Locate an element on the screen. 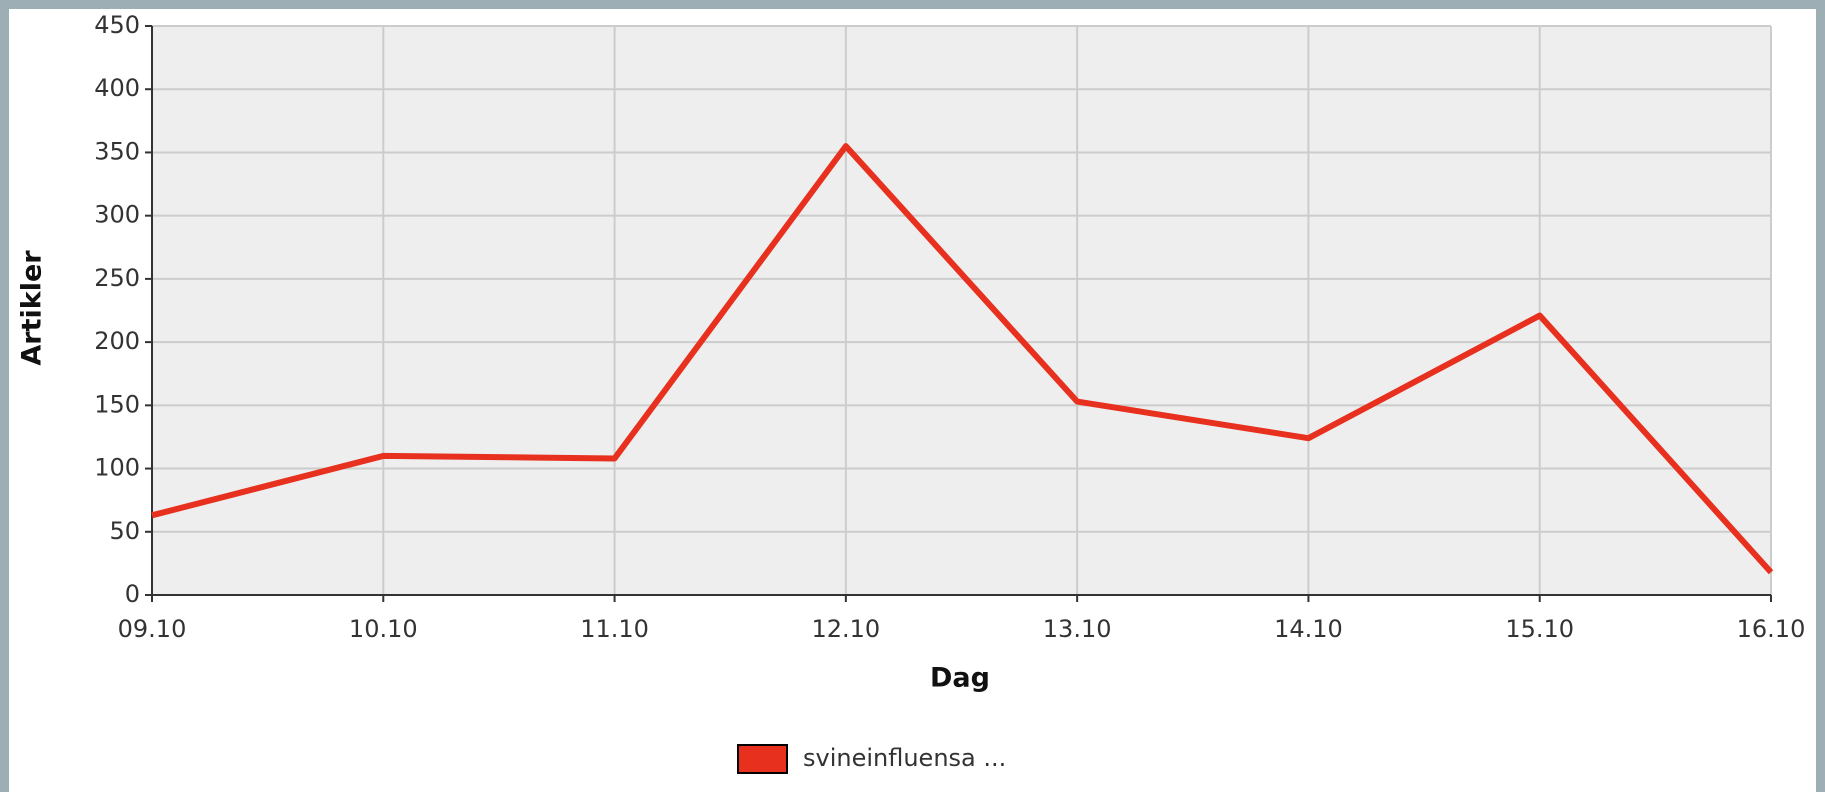 This screenshot has height=792, width=1825. y-tick-label: 300 is located at coordinates (117, 215).